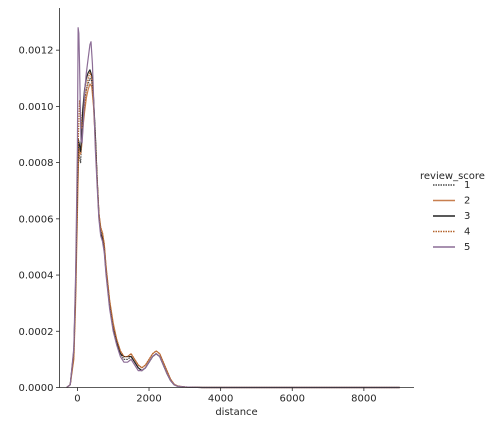 The width and height of the screenshot is (494, 424). What do you see at coordinates (467, 201) in the screenshot?
I see `legend-label-2: 2` at bounding box center [467, 201].